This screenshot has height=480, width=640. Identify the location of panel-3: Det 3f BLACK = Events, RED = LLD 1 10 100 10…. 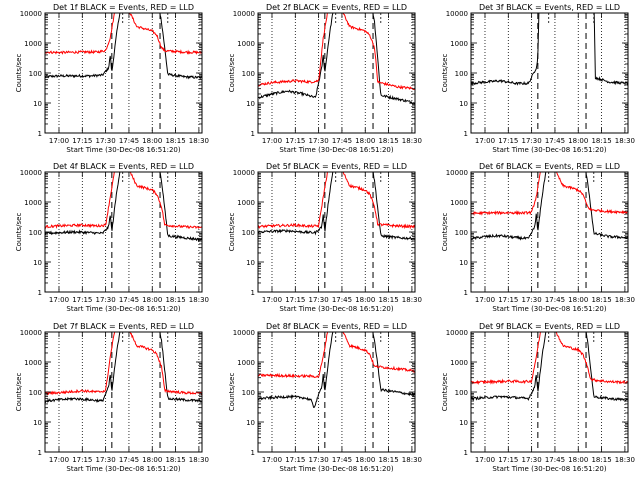
(538, 78).